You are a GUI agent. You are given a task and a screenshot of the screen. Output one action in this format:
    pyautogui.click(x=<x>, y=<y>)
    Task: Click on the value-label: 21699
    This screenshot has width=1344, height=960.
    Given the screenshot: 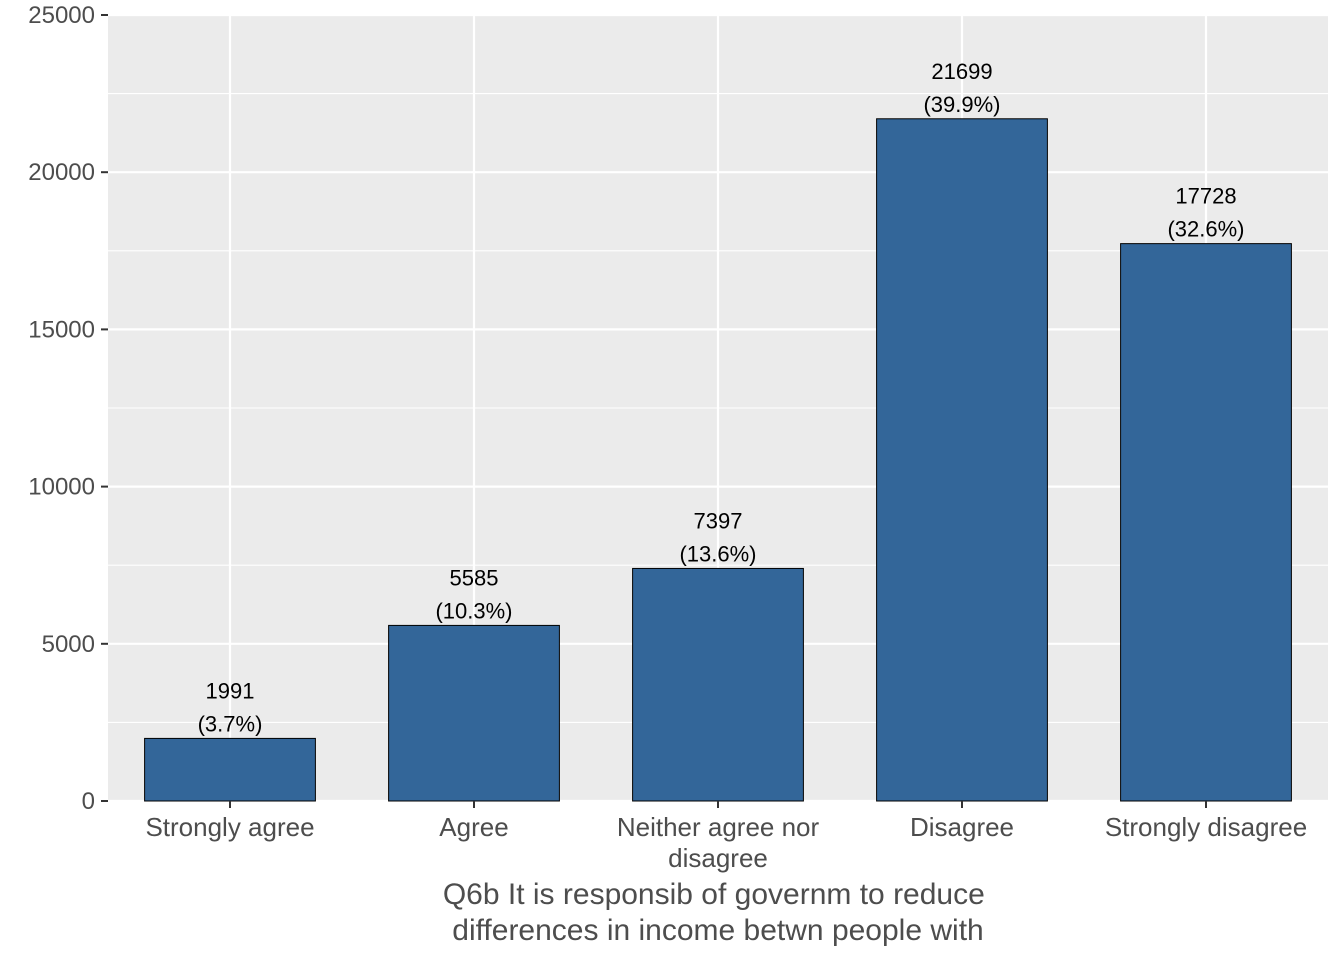 What is the action you would take?
    pyautogui.click(x=961, y=71)
    